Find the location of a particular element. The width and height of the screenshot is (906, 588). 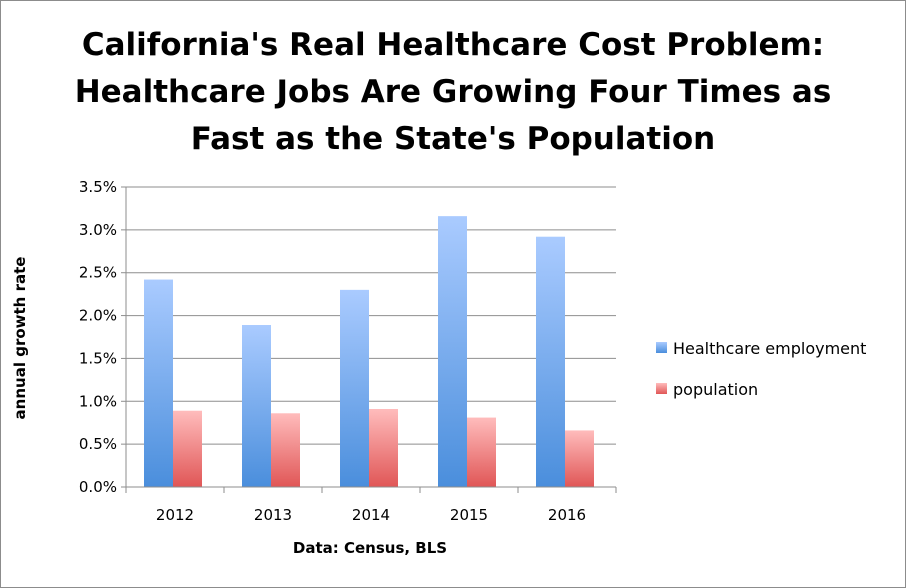

x-tick-label-2015: 2015 is located at coordinates (469, 515).